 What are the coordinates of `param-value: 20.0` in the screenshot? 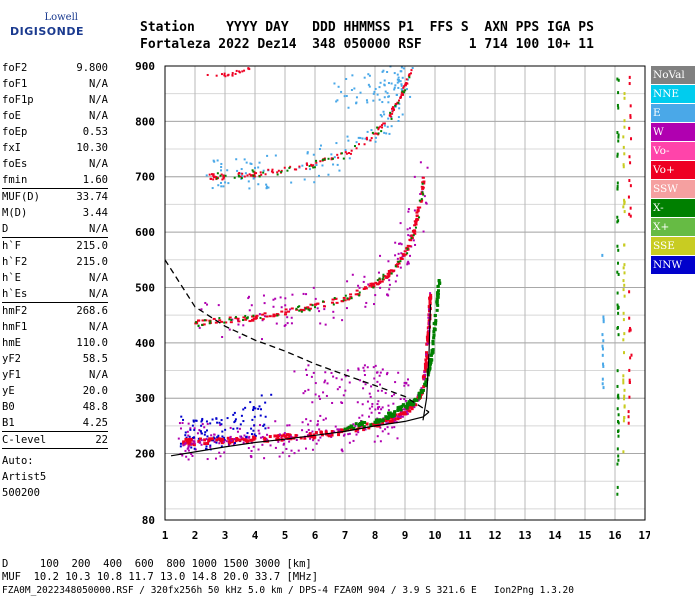 It's located at (95, 391).